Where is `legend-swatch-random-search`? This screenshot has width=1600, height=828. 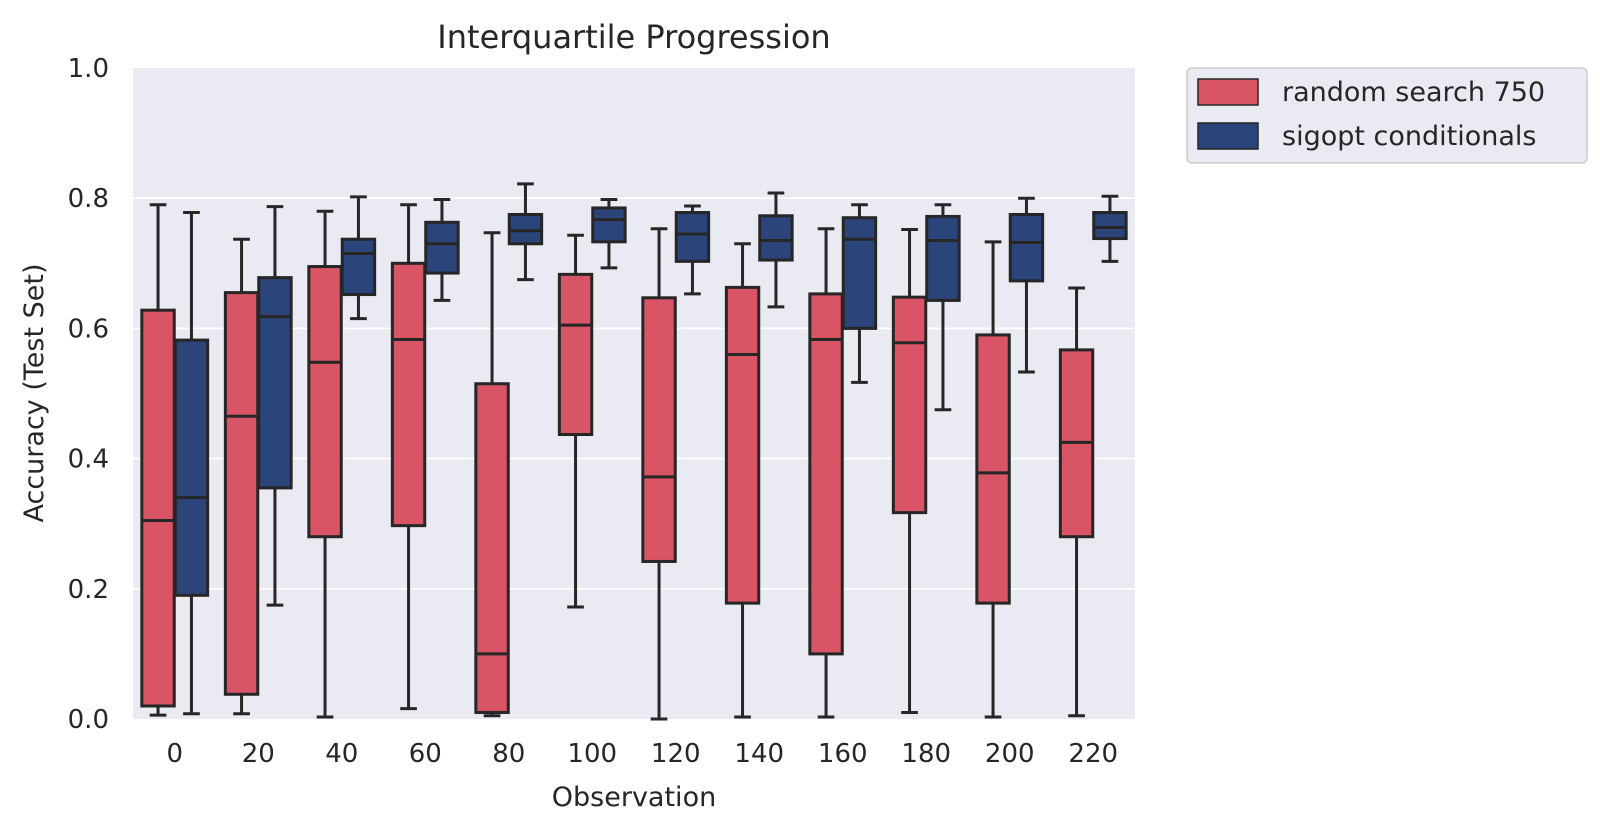
legend-swatch-random-search is located at coordinates (1228, 92).